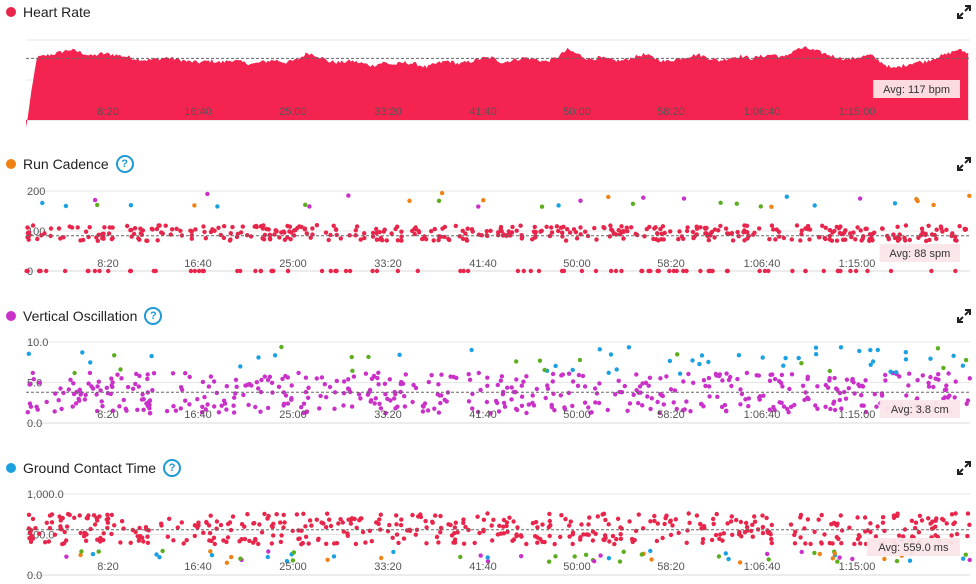 The width and height of the screenshot is (976, 584). I want to click on y-tick-label: 200, so click(36, 192).